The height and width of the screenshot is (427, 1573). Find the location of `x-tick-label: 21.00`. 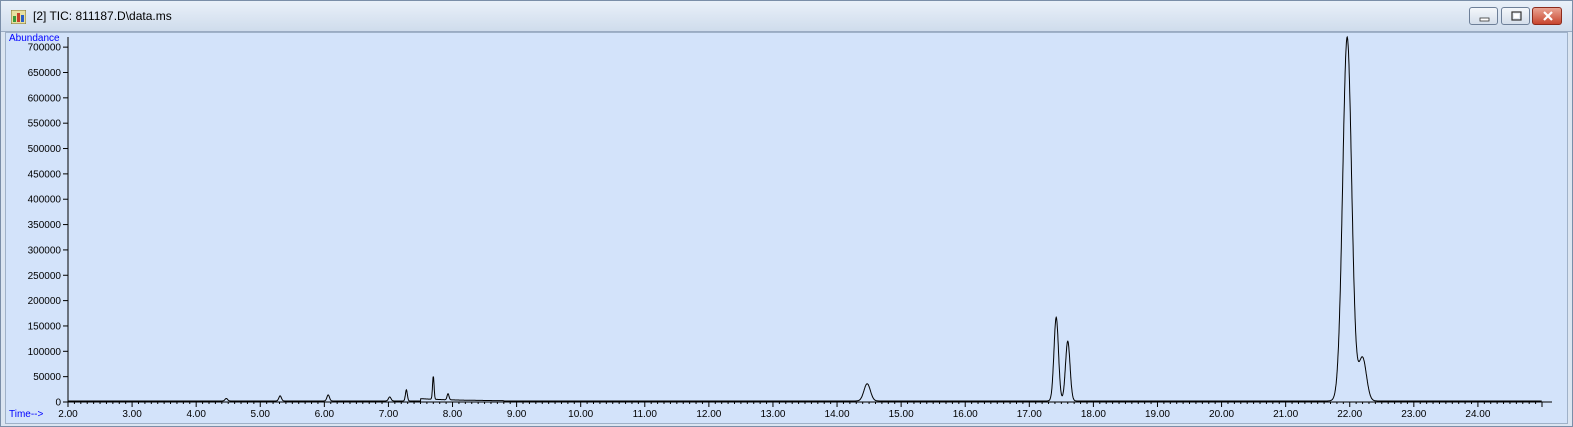

x-tick-label: 21.00 is located at coordinates (1285, 414).